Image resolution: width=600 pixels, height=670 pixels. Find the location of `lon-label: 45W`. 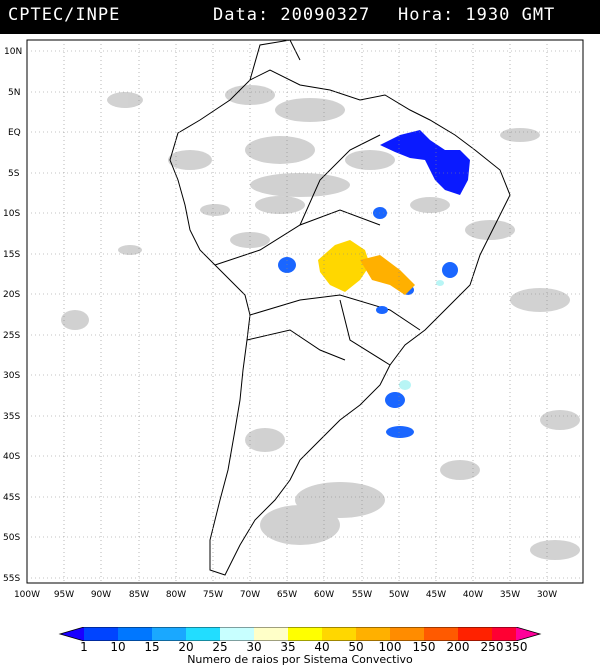

lon-label: 45W is located at coordinates (436, 595).